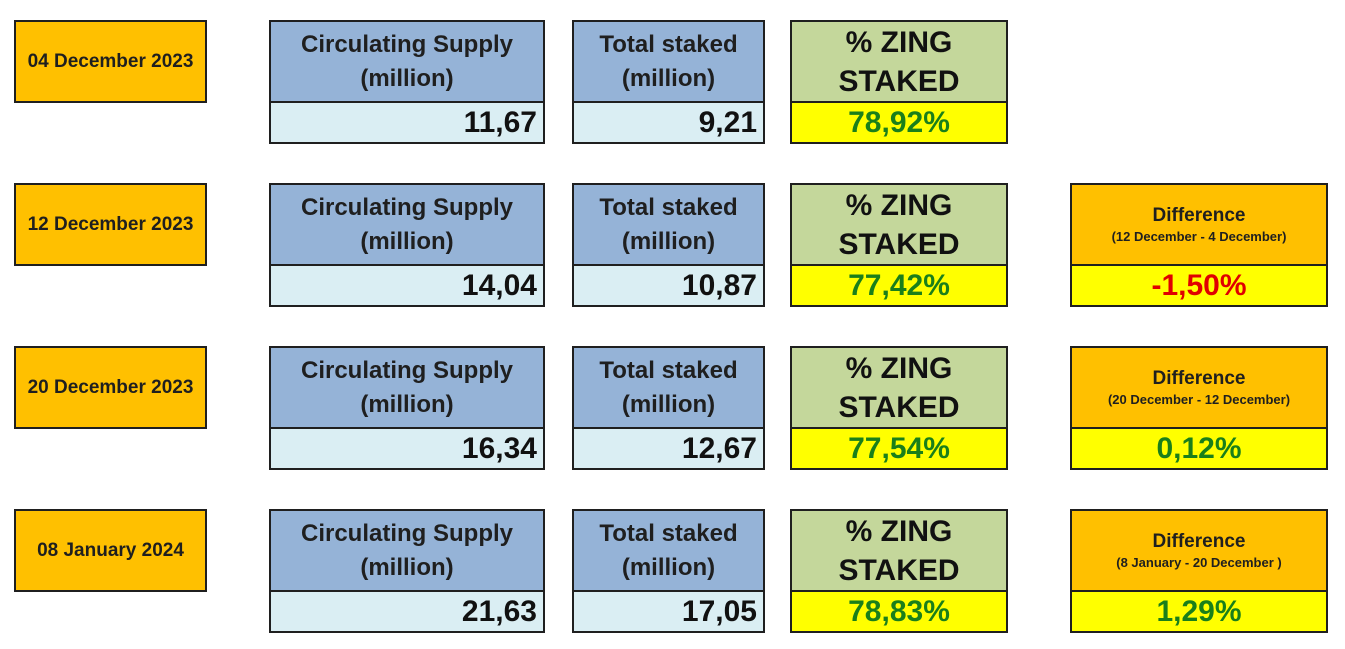 This screenshot has height=649, width=1345. Describe the element at coordinates (668, 285) in the screenshot. I see `total-staked-value: 10,87` at that location.